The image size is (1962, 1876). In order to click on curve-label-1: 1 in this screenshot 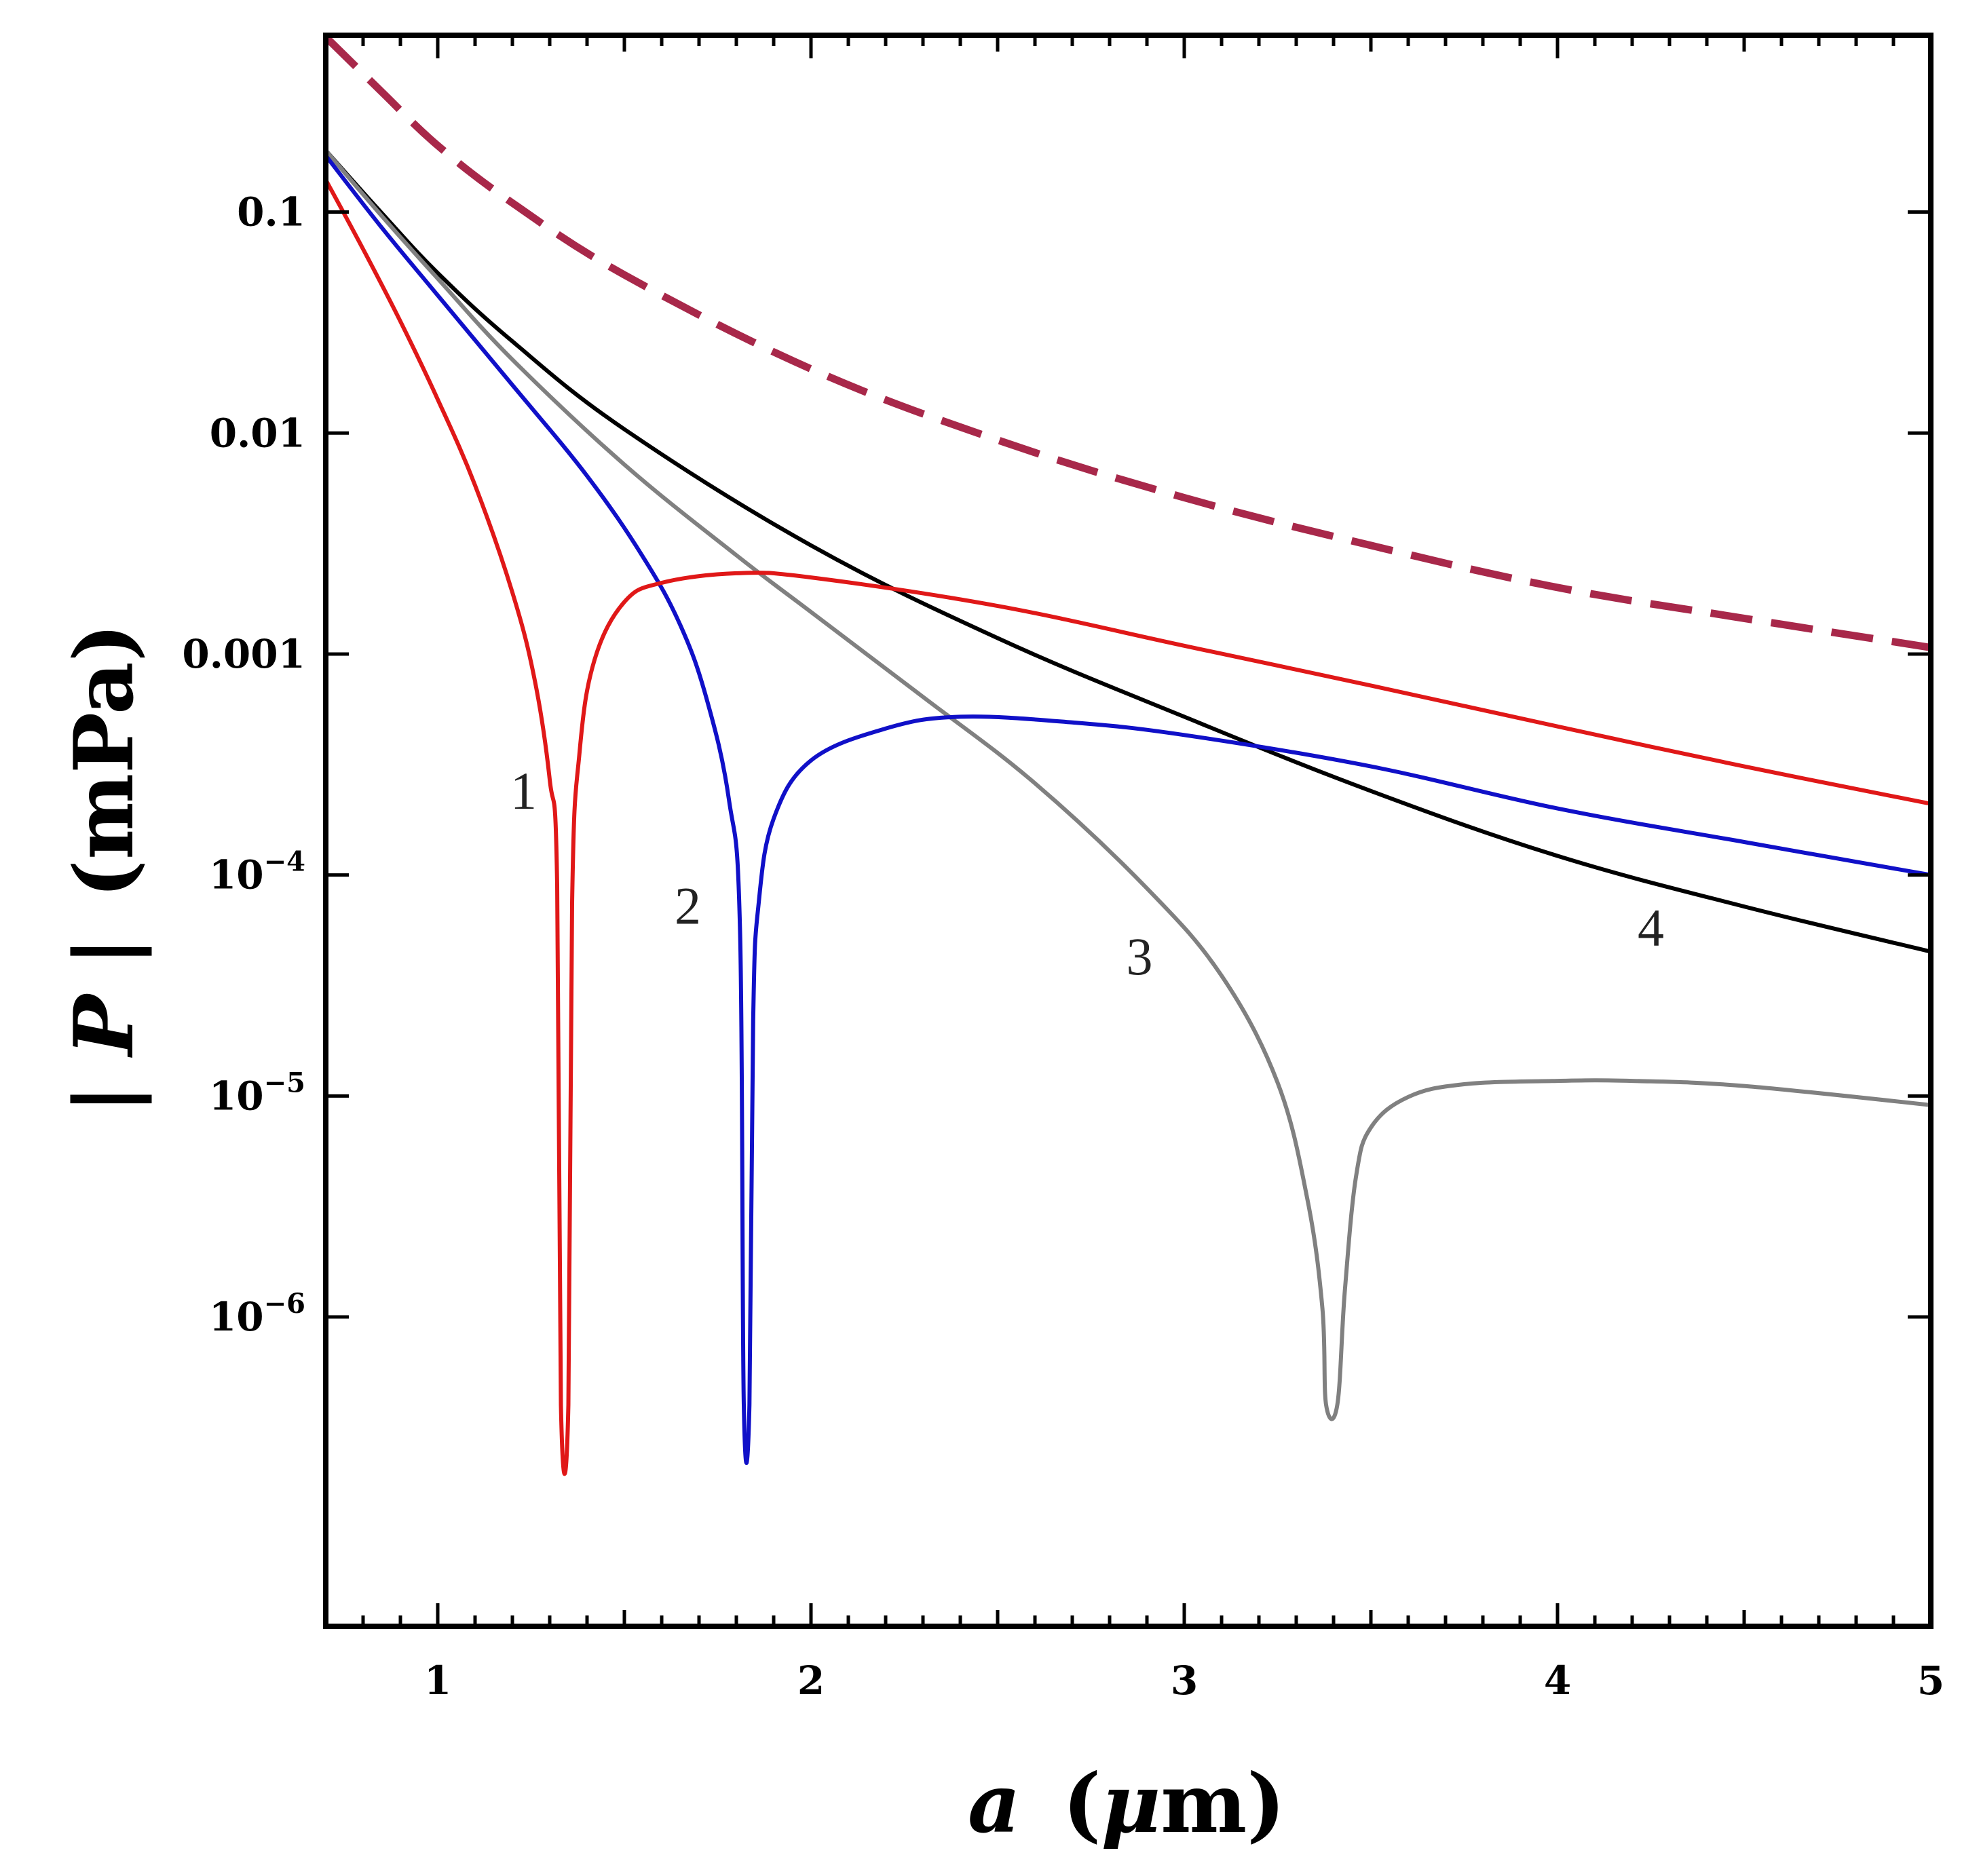, I will do `click(523, 790)`.